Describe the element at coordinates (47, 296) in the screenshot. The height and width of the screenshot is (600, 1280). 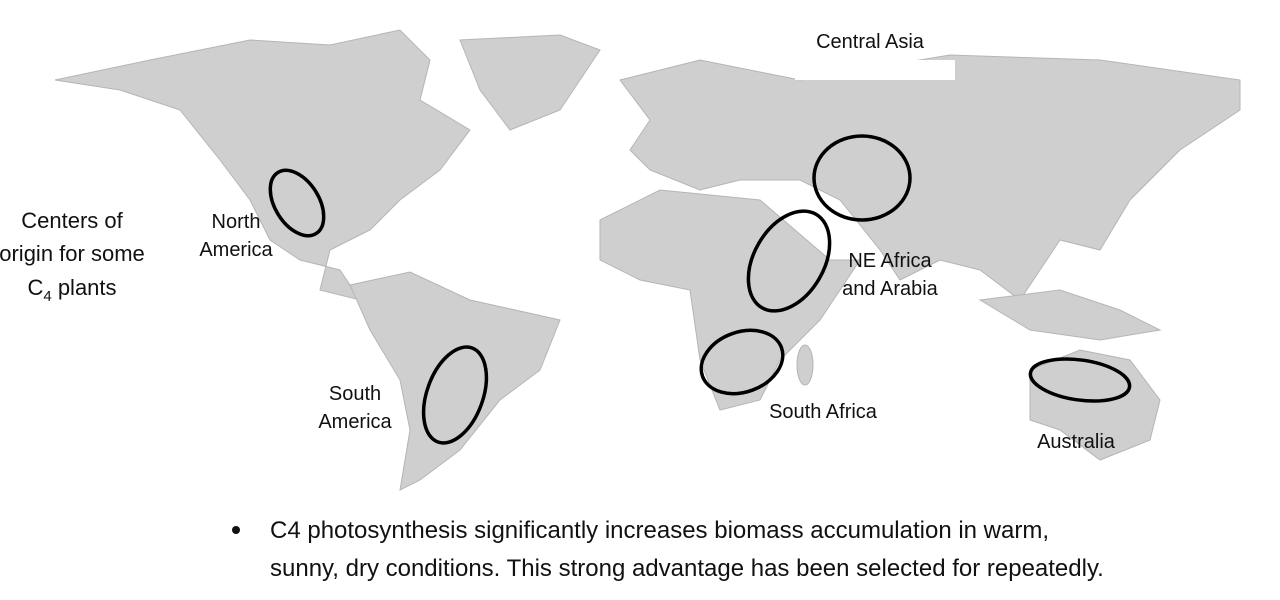
I see `c4-subscript: 4` at that location.